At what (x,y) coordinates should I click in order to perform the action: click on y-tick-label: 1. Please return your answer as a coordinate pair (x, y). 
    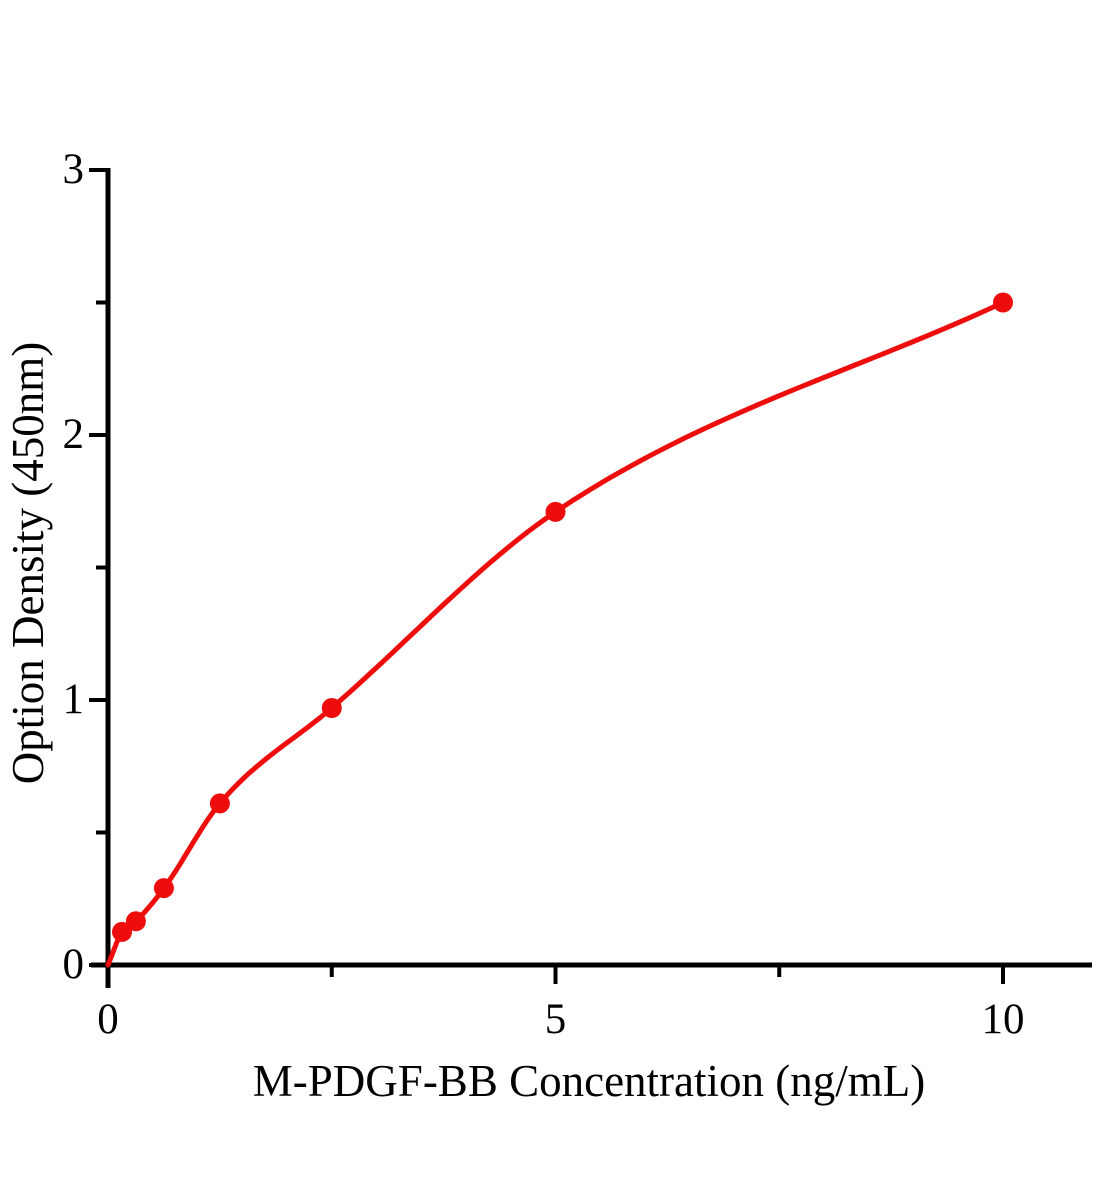
    Looking at the image, I should click on (73, 699).